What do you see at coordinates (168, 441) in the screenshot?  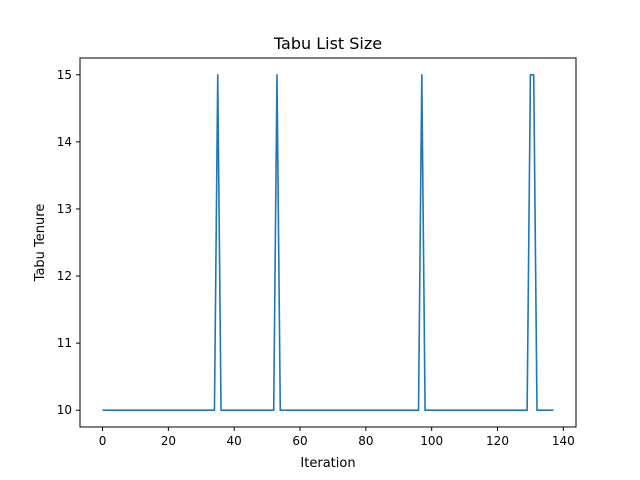 I see `x-tick-label: 20` at bounding box center [168, 441].